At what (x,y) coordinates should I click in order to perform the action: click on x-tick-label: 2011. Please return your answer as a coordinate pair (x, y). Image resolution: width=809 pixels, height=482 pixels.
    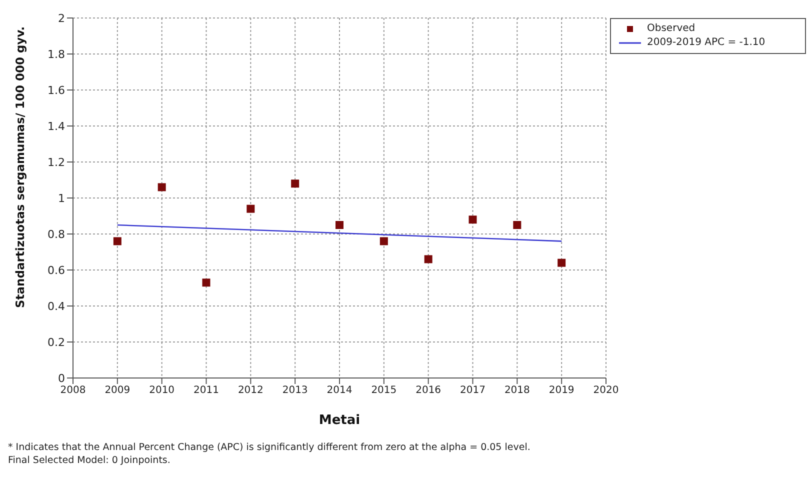
    Looking at the image, I should click on (206, 390).